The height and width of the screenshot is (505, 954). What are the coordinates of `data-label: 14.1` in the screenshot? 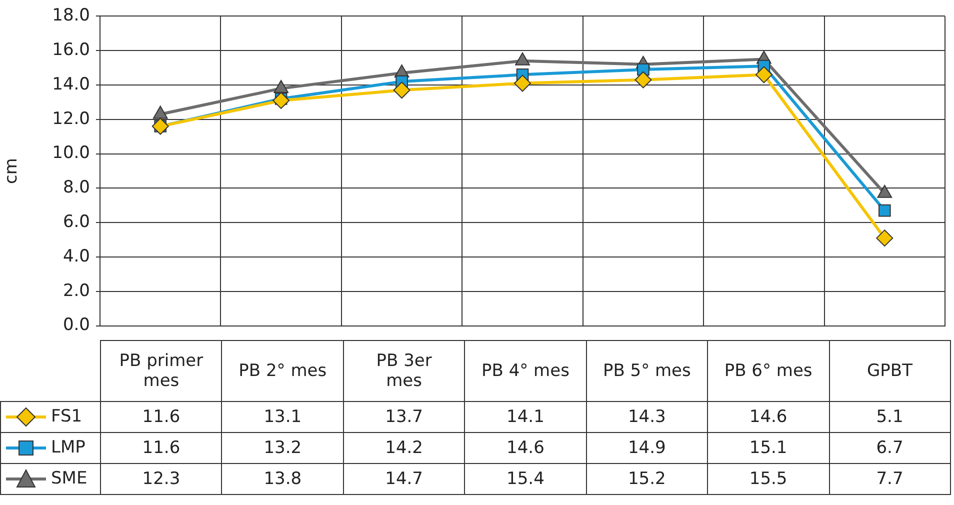 It's located at (525, 417).